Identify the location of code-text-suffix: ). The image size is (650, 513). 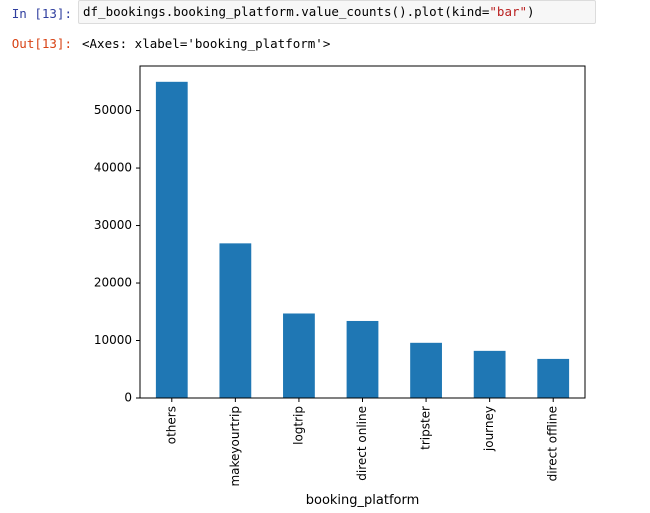
(531, 11).